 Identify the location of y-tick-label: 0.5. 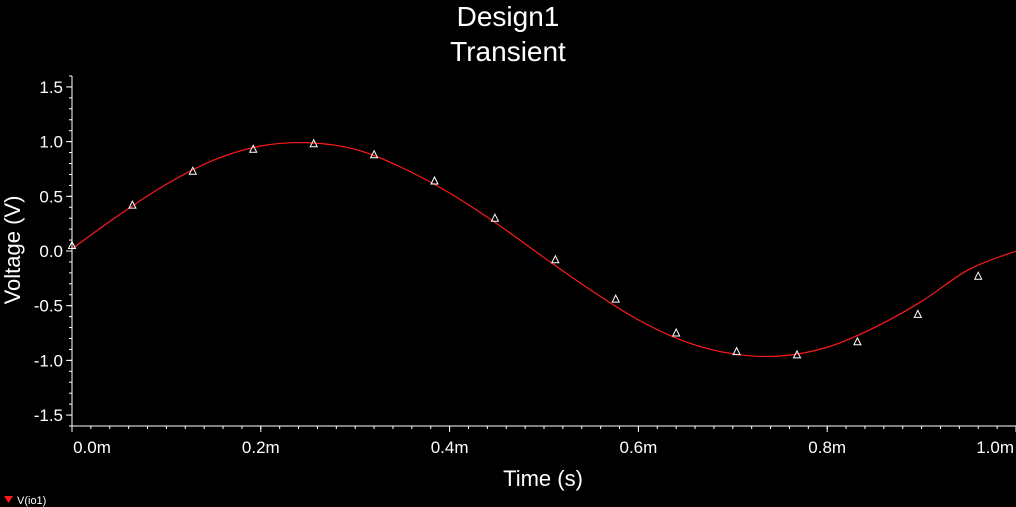
(51, 196).